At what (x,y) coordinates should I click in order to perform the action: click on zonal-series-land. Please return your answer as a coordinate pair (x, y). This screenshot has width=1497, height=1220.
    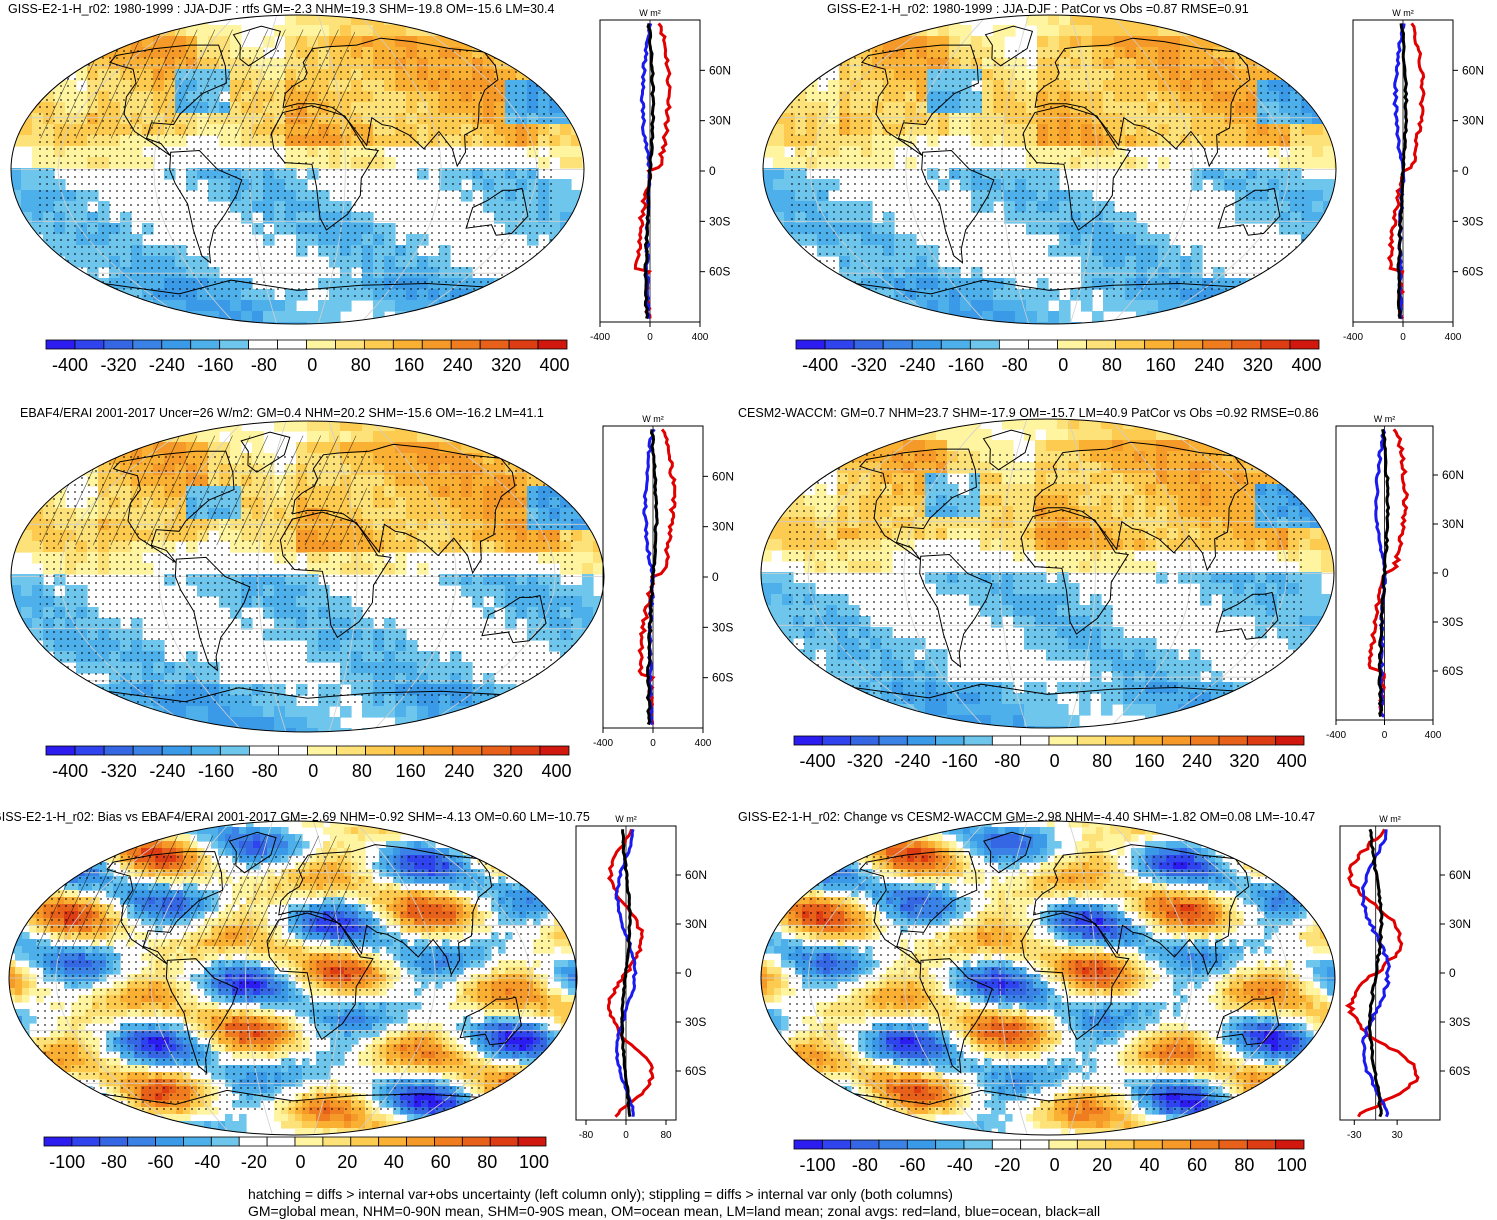
    Looking at the image, I should click on (657, 576).